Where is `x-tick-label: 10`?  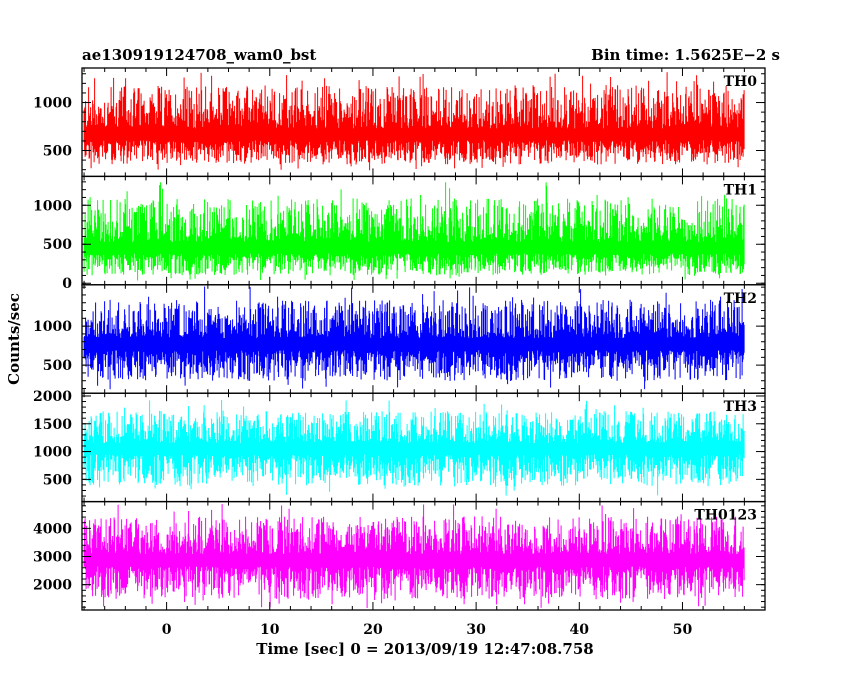 x-tick-label: 10 is located at coordinates (270, 630).